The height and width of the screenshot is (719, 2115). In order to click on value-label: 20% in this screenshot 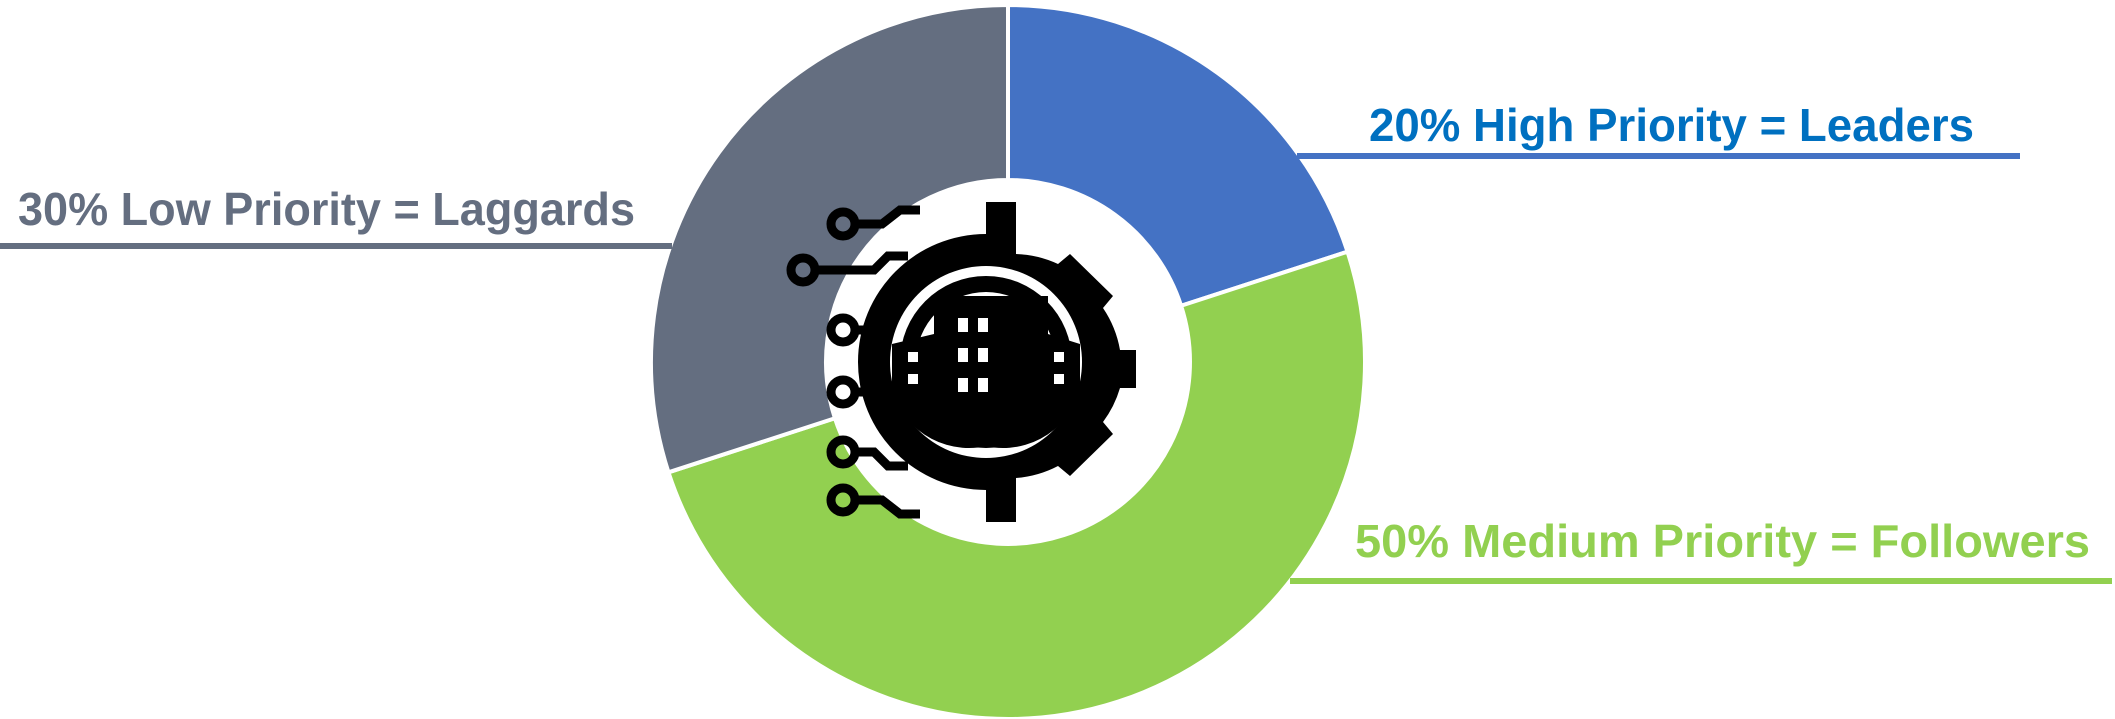, I will do `click(1414, 125)`.